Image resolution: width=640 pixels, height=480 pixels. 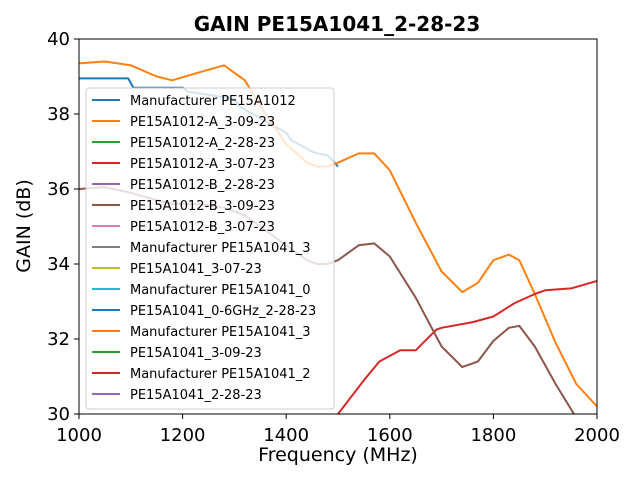 What do you see at coordinates (202, 143) in the screenshot?
I see `legend-entry: PE15A1012-A_2-28-23` at bounding box center [202, 143].